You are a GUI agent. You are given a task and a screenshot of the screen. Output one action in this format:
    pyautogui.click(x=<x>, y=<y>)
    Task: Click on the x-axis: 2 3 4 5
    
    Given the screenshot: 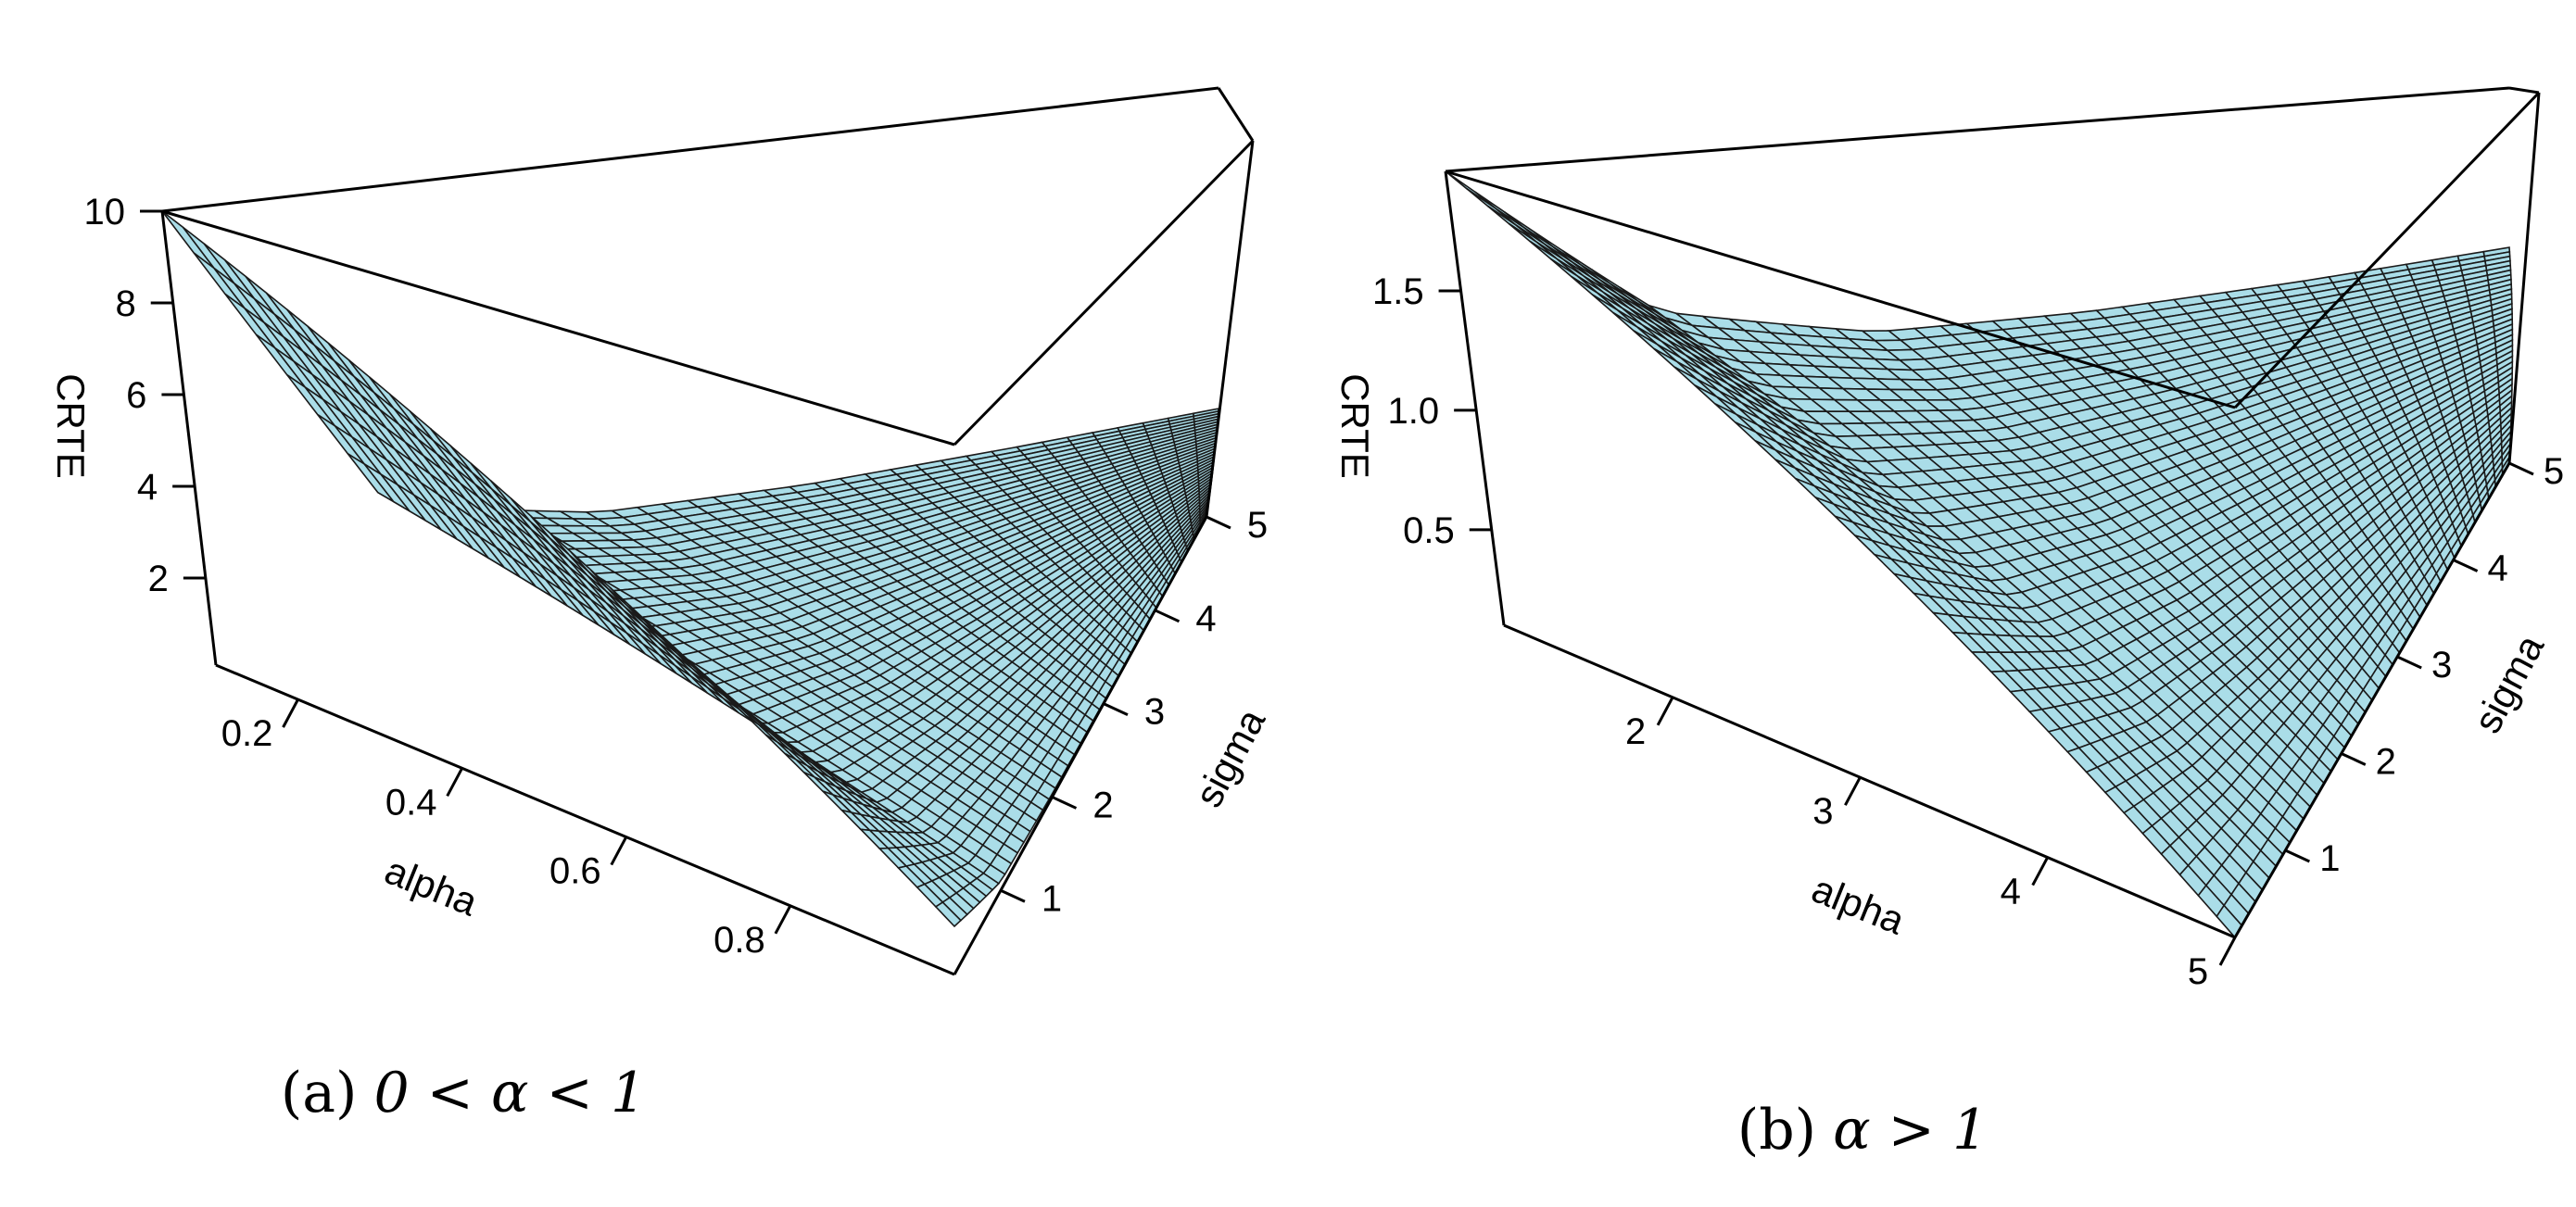 What is the action you would take?
    pyautogui.click(x=1931, y=844)
    